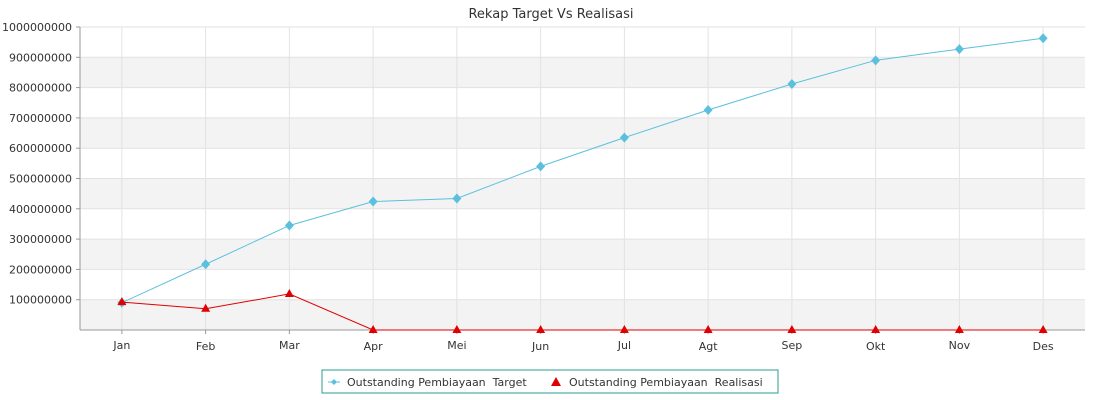  I want to click on x-tick-label: Jul, so click(624, 345).